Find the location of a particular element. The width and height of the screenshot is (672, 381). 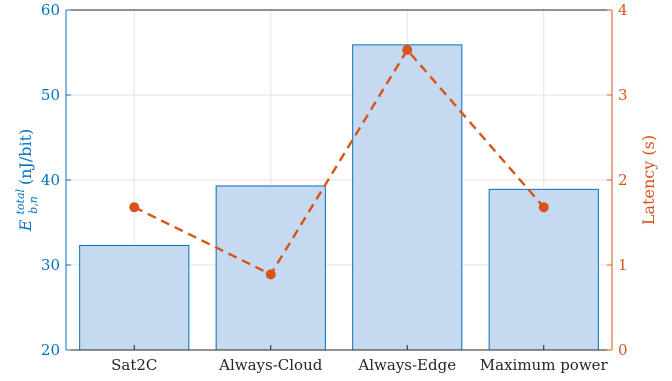

x-tick-label: Sat2C is located at coordinates (134, 365).